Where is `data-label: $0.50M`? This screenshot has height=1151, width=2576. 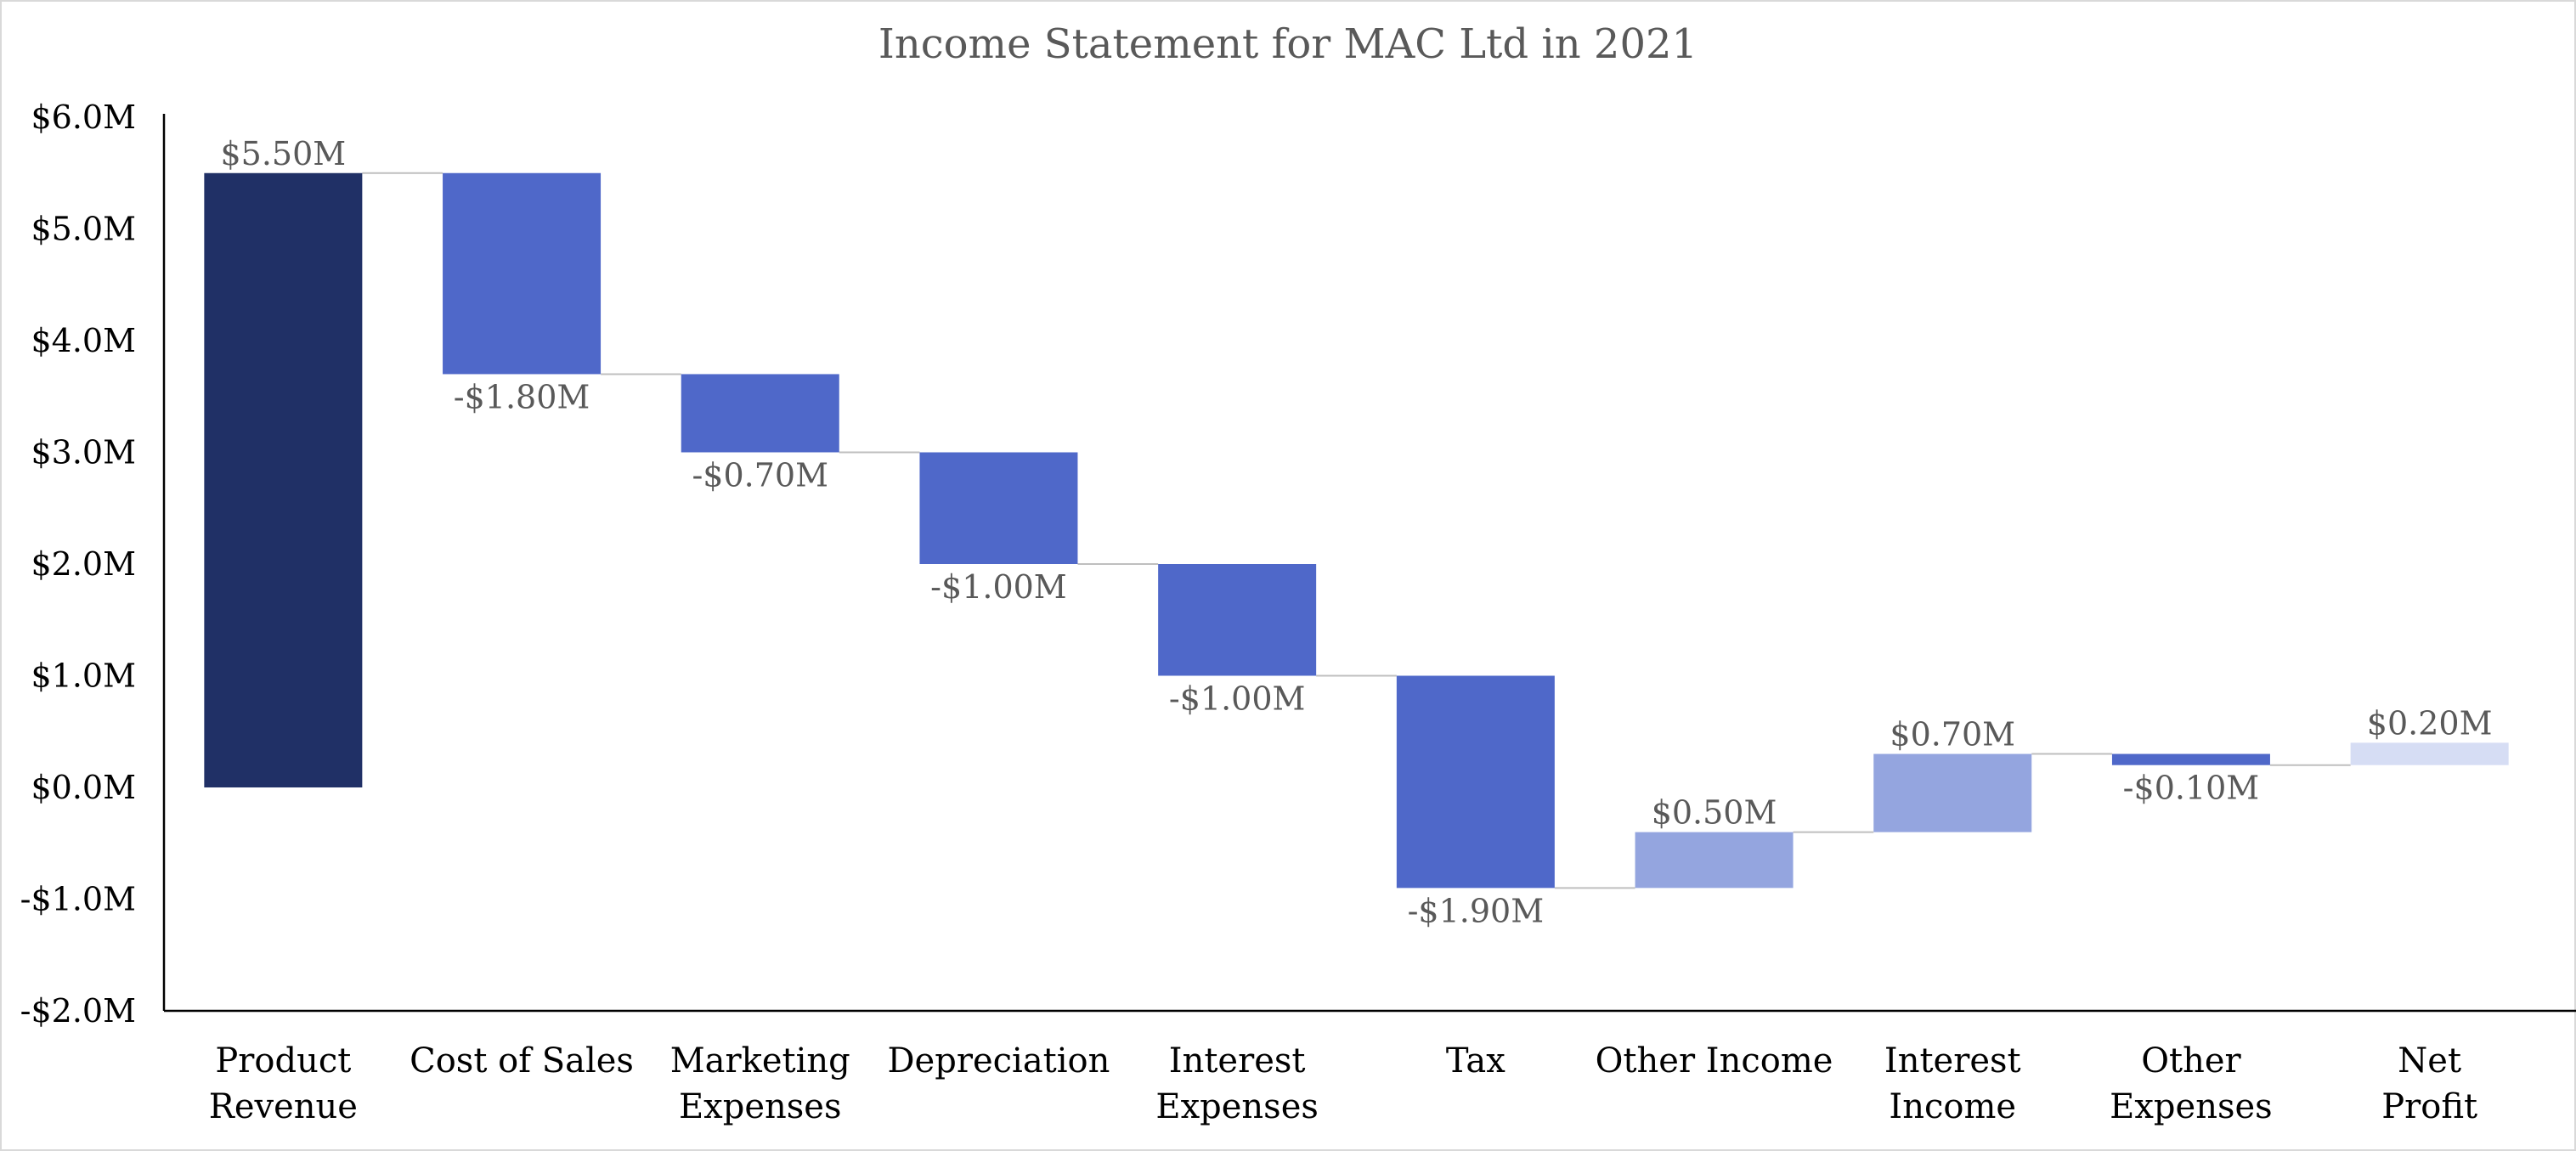 data-label: $0.50M is located at coordinates (1715, 813).